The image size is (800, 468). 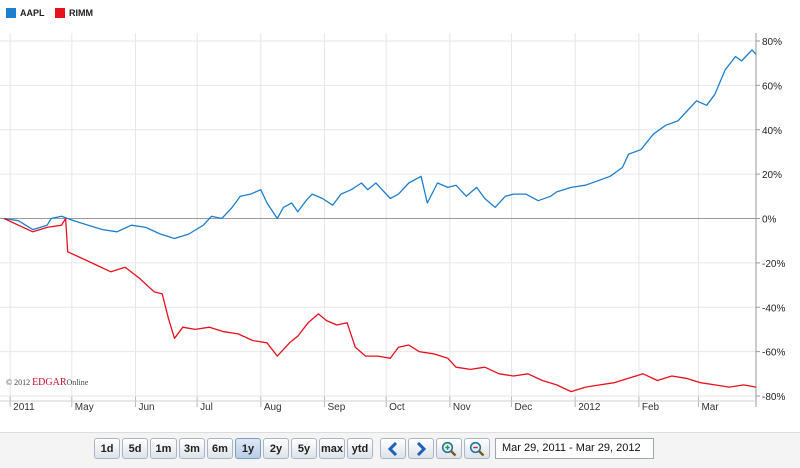 What do you see at coordinates (107, 448) in the screenshot?
I see `range-button-1d: 1d` at bounding box center [107, 448].